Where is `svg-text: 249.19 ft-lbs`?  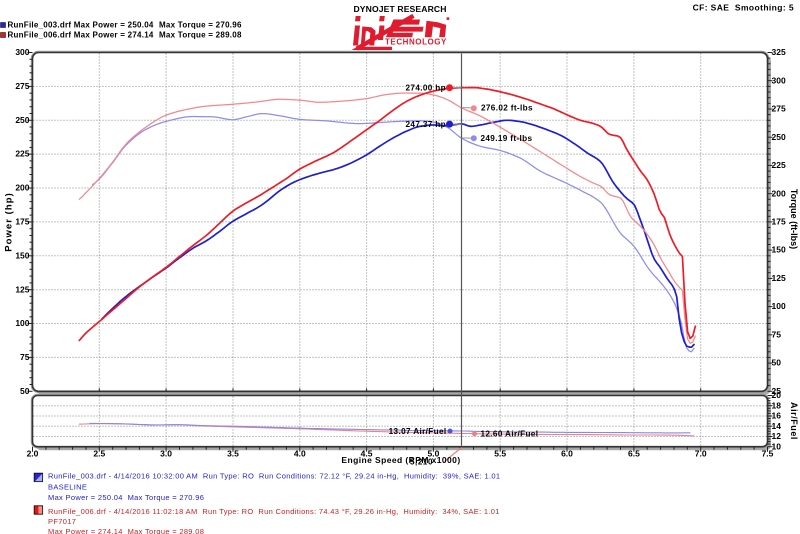 svg-text: 249.19 ft-lbs is located at coordinates (507, 138).